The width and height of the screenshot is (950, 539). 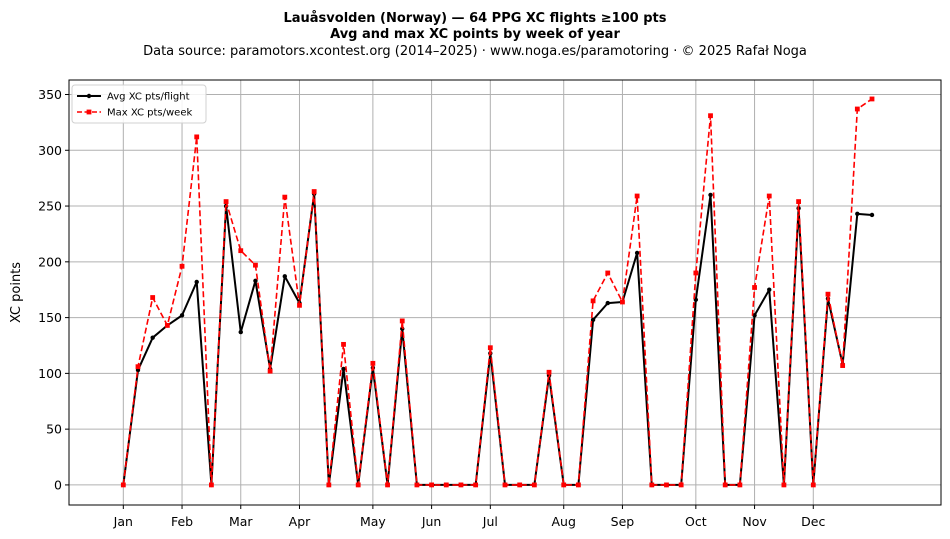 I want to click on y-tick-label: 100, so click(x=50, y=373).